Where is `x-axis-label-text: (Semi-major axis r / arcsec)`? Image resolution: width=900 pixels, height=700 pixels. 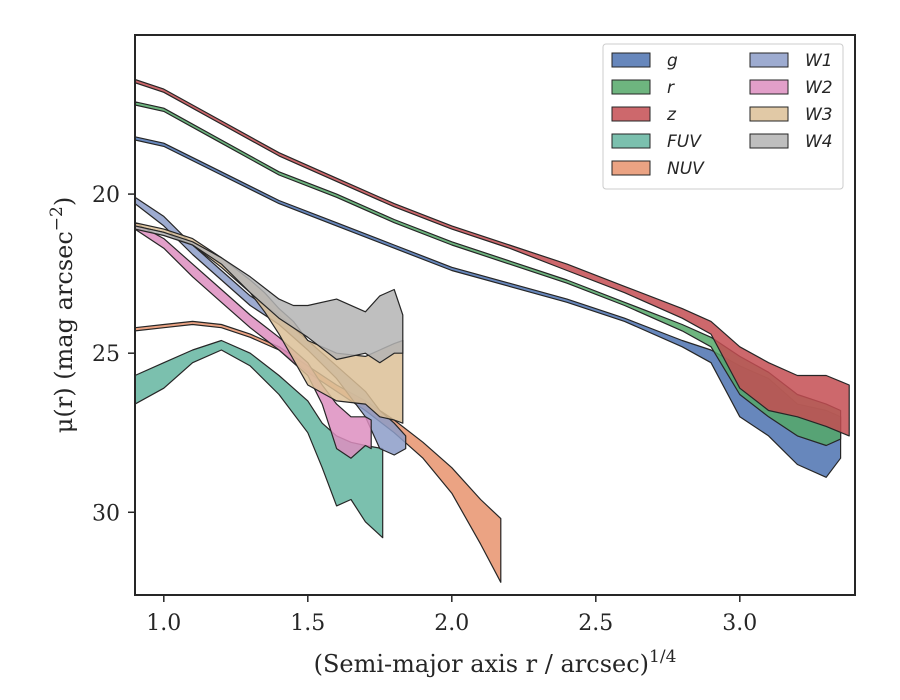
x-axis-label-text: (Semi-major axis r / arcsec) is located at coordinates (481, 664).